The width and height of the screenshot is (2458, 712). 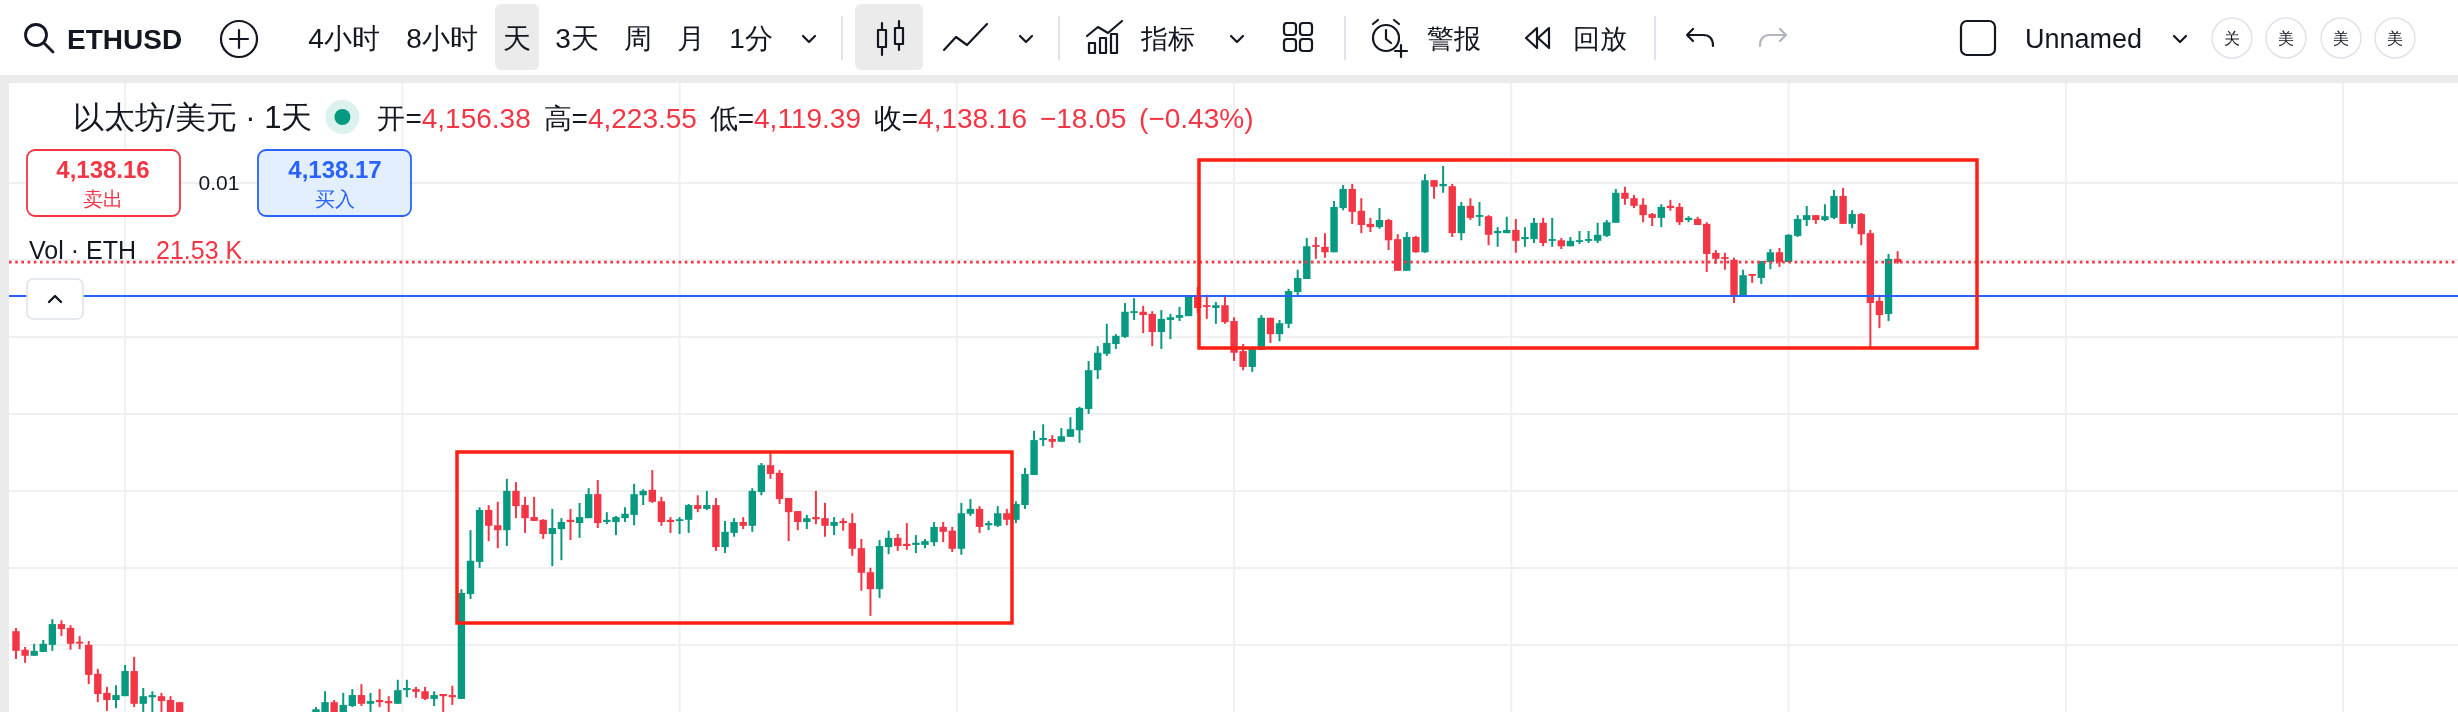 What do you see at coordinates (1167, 39) in the screenshot?
I see `text: 指标` at bounding box center [1167, 39].